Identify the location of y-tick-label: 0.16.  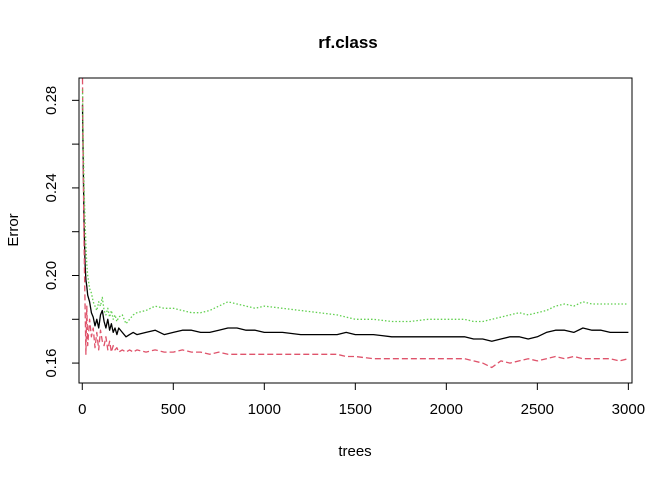
(51, 362).